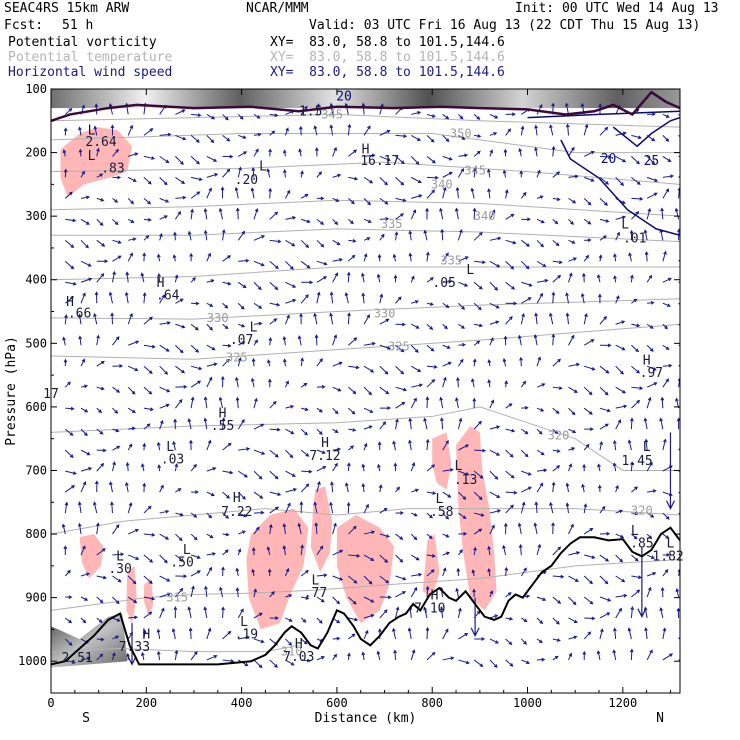 The width and height of the screenshot is (740, 740). What do you see at coordinates (120, 556) in the screenshot?
I see `pv-extremum-marker: L` at bounding box center [120, 556].